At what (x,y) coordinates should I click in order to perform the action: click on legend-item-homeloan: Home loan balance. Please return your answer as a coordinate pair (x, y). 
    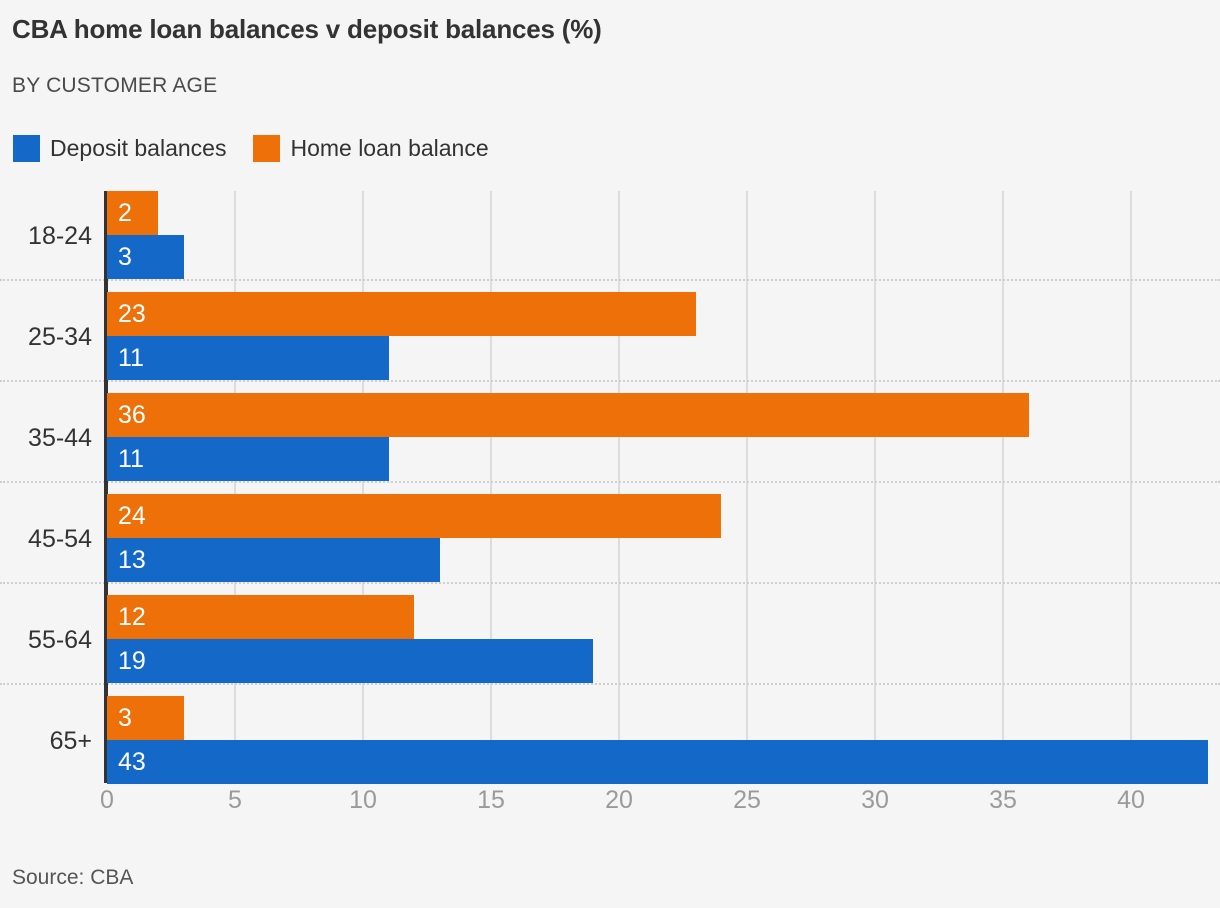
    Looking at the image, I should click on (371, 148).